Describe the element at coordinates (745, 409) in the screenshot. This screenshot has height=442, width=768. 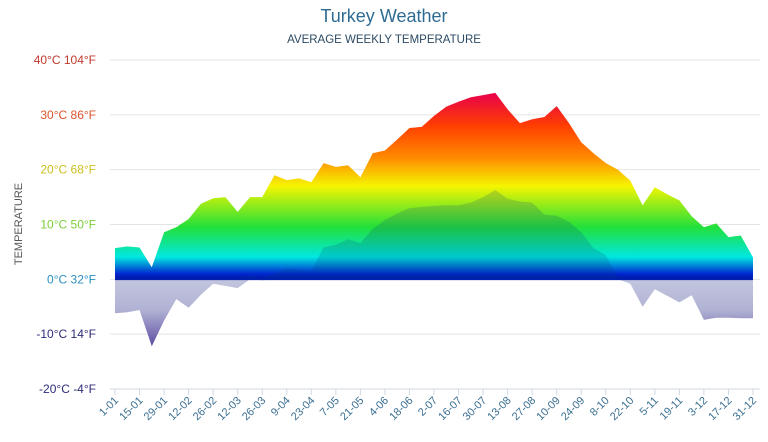
I see `x-tick-label: 31-12` at that location.